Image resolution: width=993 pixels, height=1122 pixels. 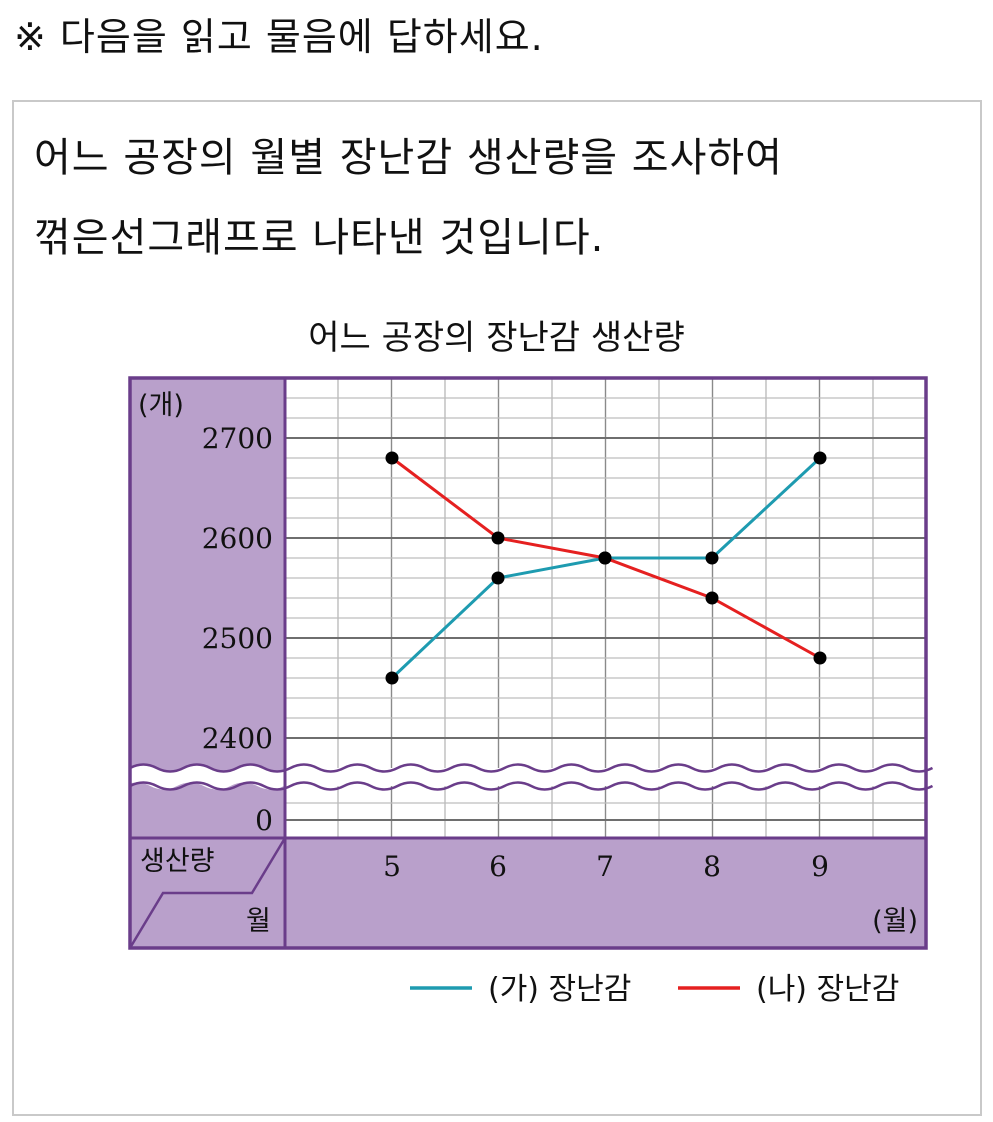 What do you see at coordinates (559, 989) in the screenshot?
I see `legend-label-a: (가) 장난감` at bounding box center [559, 989].